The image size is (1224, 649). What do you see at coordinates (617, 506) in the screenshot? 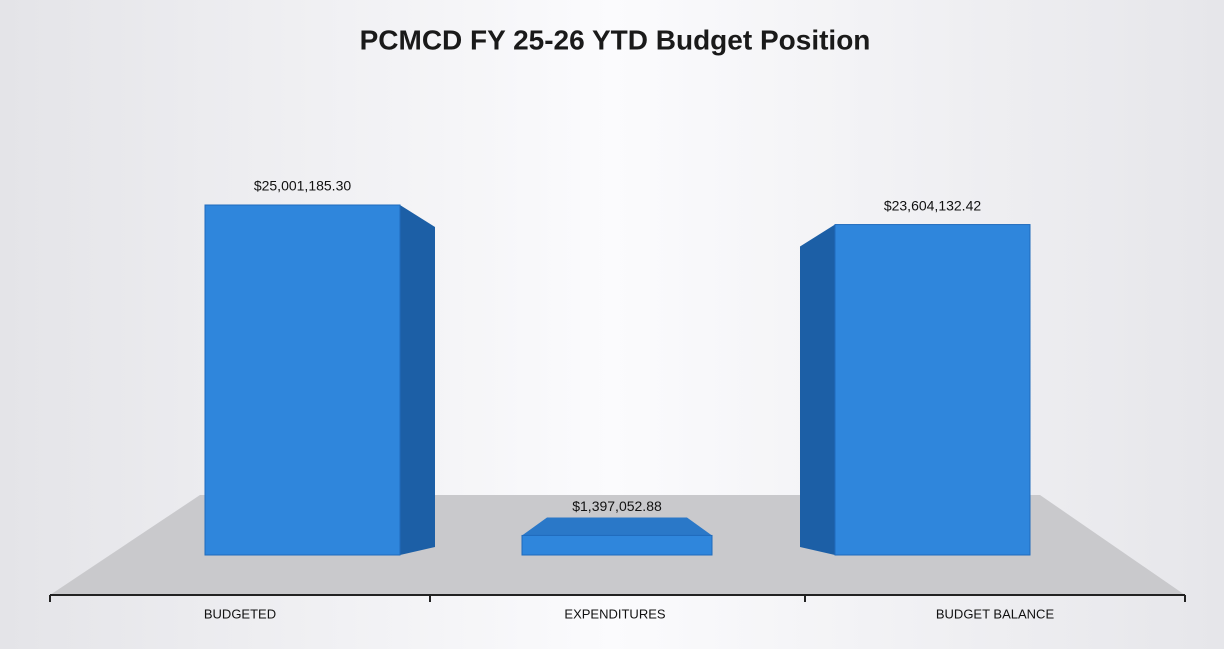
I see `value-label: $1,397,052.88` at bounding box center [617, 506].